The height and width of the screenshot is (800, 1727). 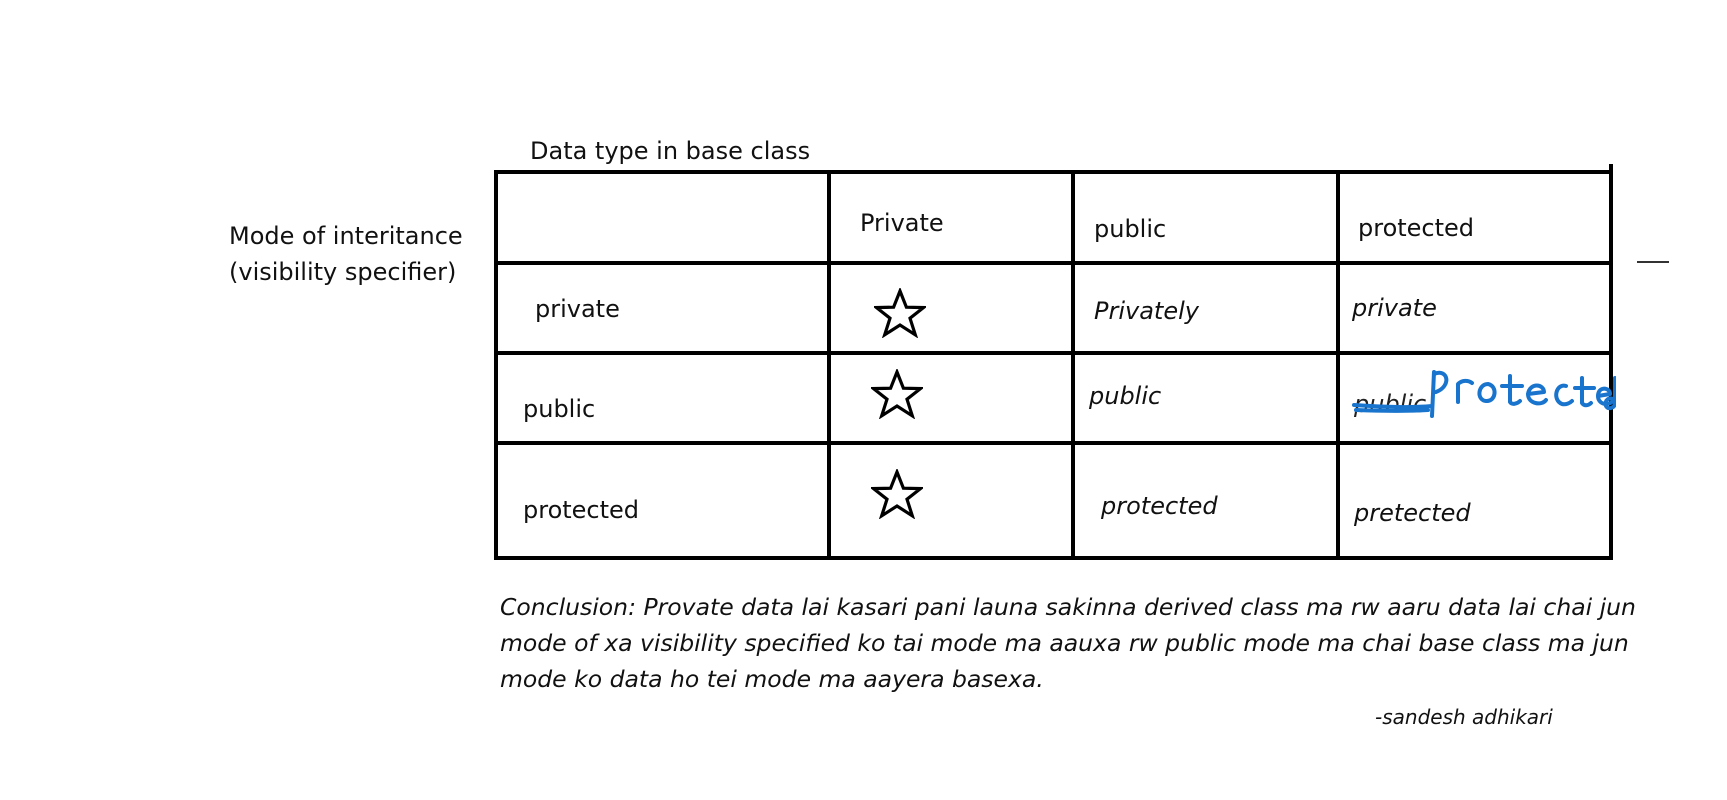 What do you see at coordinates (1394, 308) in the screenshot?
I see `cell-private-mode-protected-data: private` at bounding box center [1394, 308].